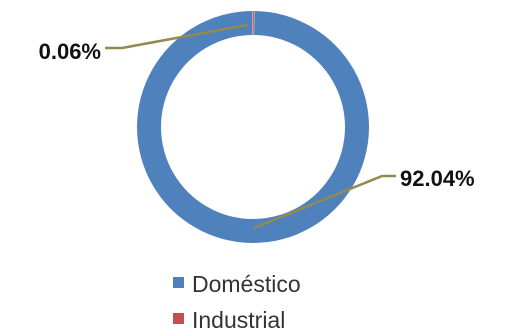 The image size is (510, 330). What do you see at coordinates (324, 202) in the screenshot?
I see `leader-line-domestico` at bounding box center [324, 202].